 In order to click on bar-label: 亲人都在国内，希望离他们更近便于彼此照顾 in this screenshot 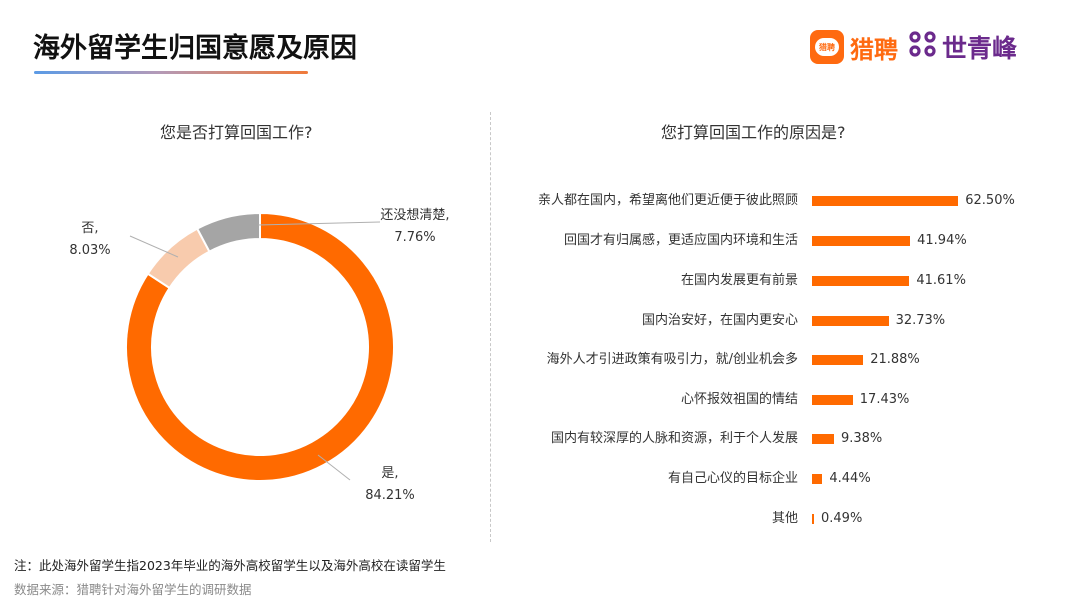, I will do `click(667, 200)`.